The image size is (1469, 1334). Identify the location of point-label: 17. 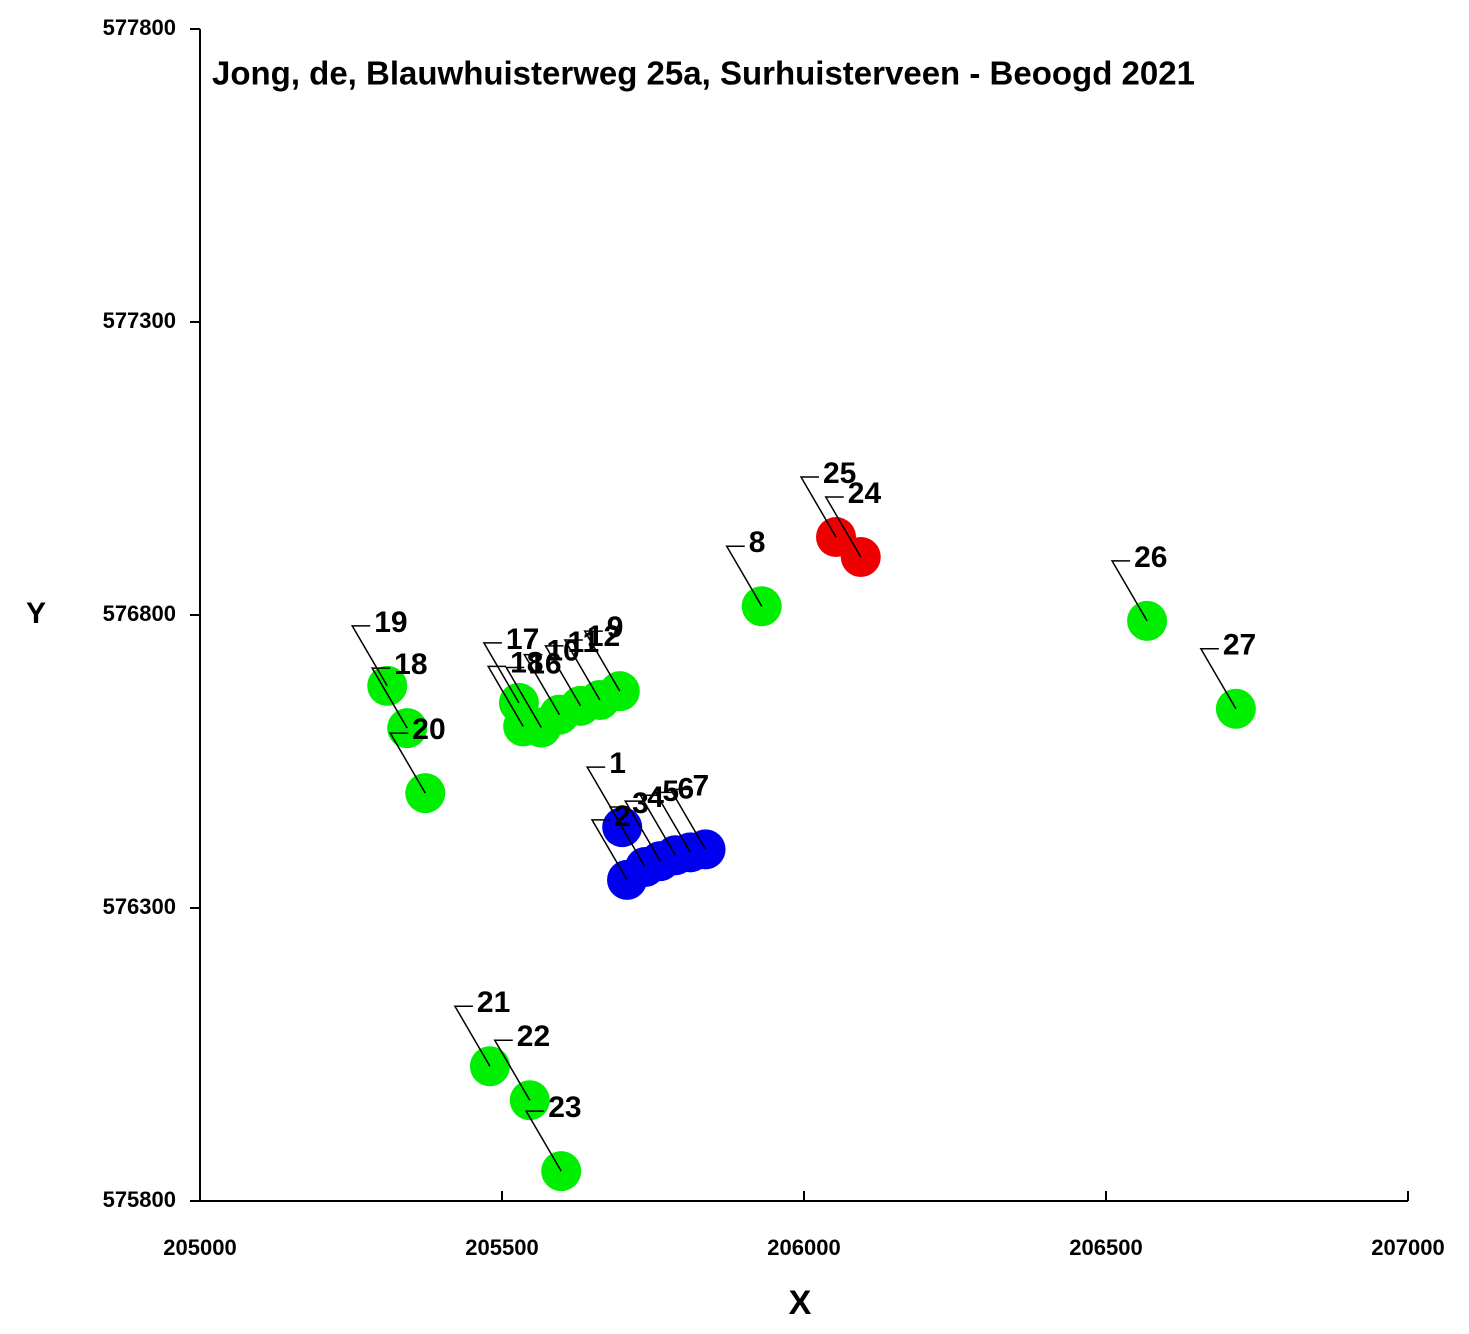
(522, 639).